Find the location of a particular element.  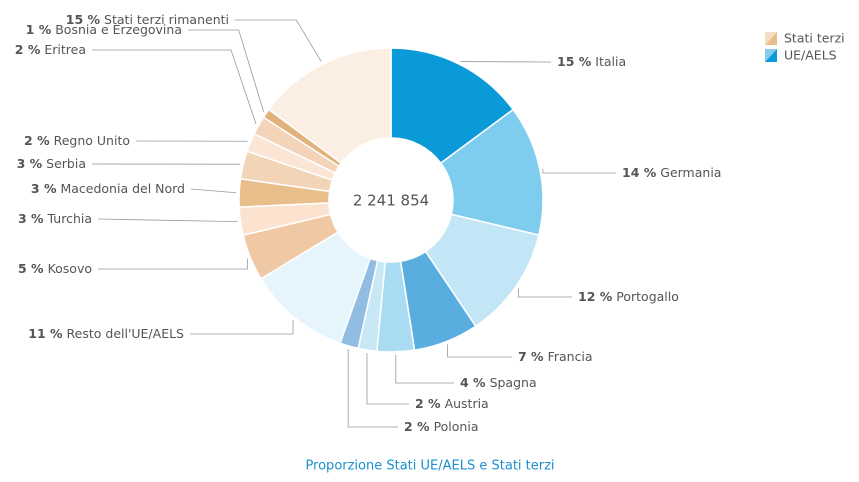

data-label: 14 % Germania is located at coordinates (671, 172).